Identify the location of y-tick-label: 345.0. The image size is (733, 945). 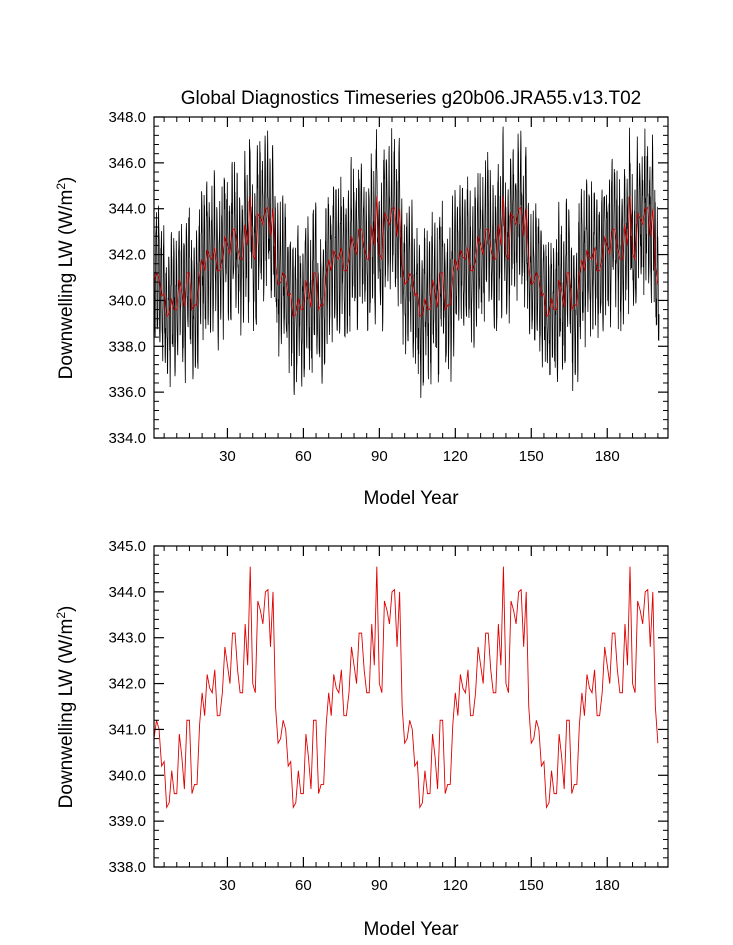
(127, 546).